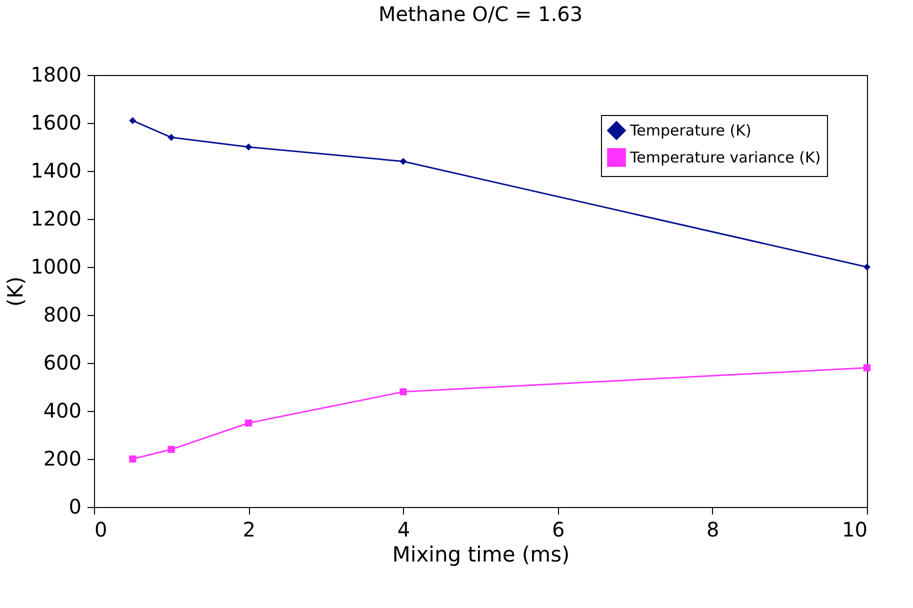 Image resolution: width=913 pixels, height=608 pixels. I want to click on y-tick-label: 1400, so click(56, 170).